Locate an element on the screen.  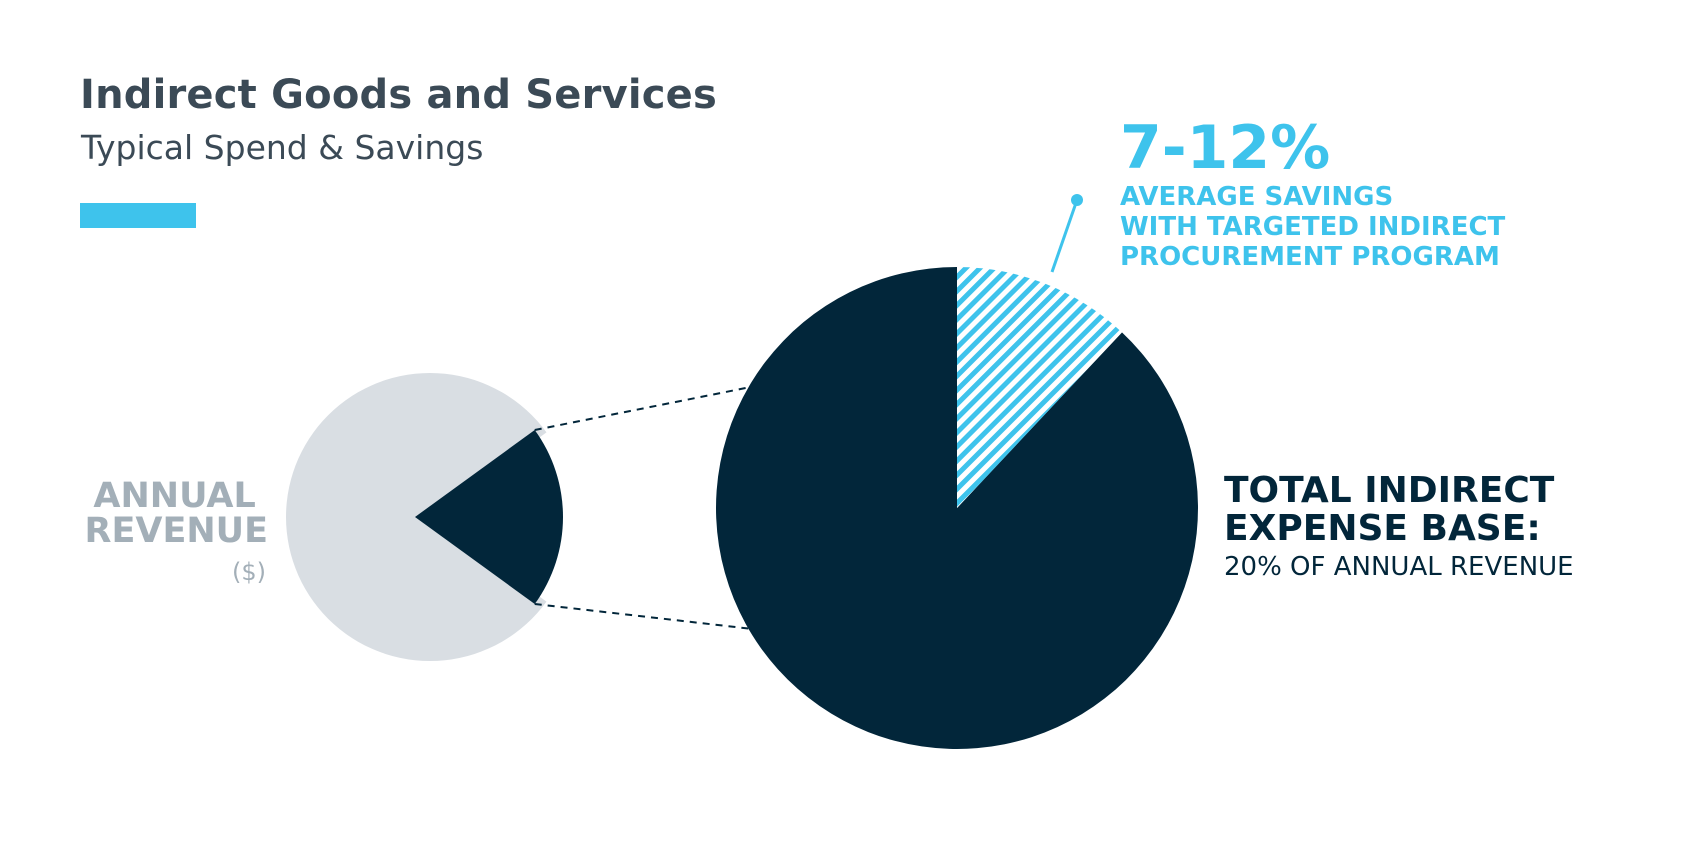
expense-base-label-line1: TOTAL INDIRECT is located at coordinates (1389, 490).